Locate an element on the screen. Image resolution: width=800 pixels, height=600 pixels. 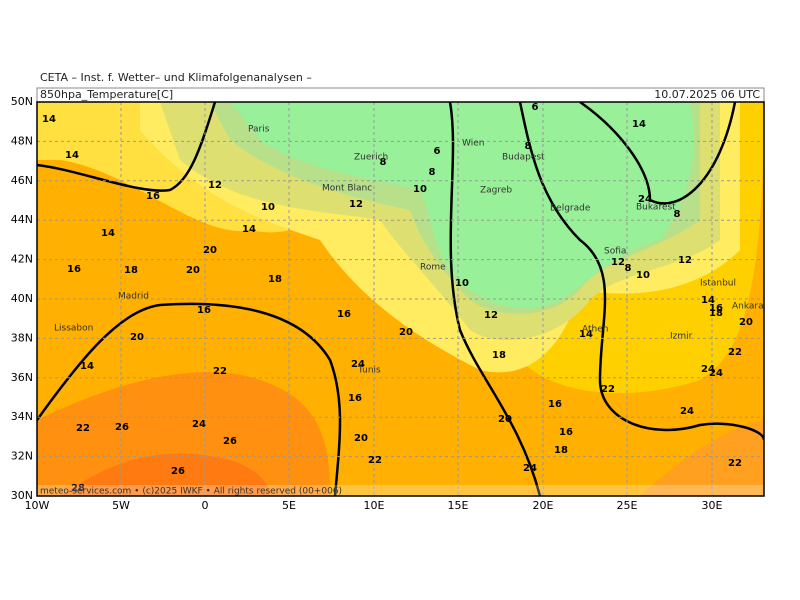
footer-bar is located at coordinates (400, 490).